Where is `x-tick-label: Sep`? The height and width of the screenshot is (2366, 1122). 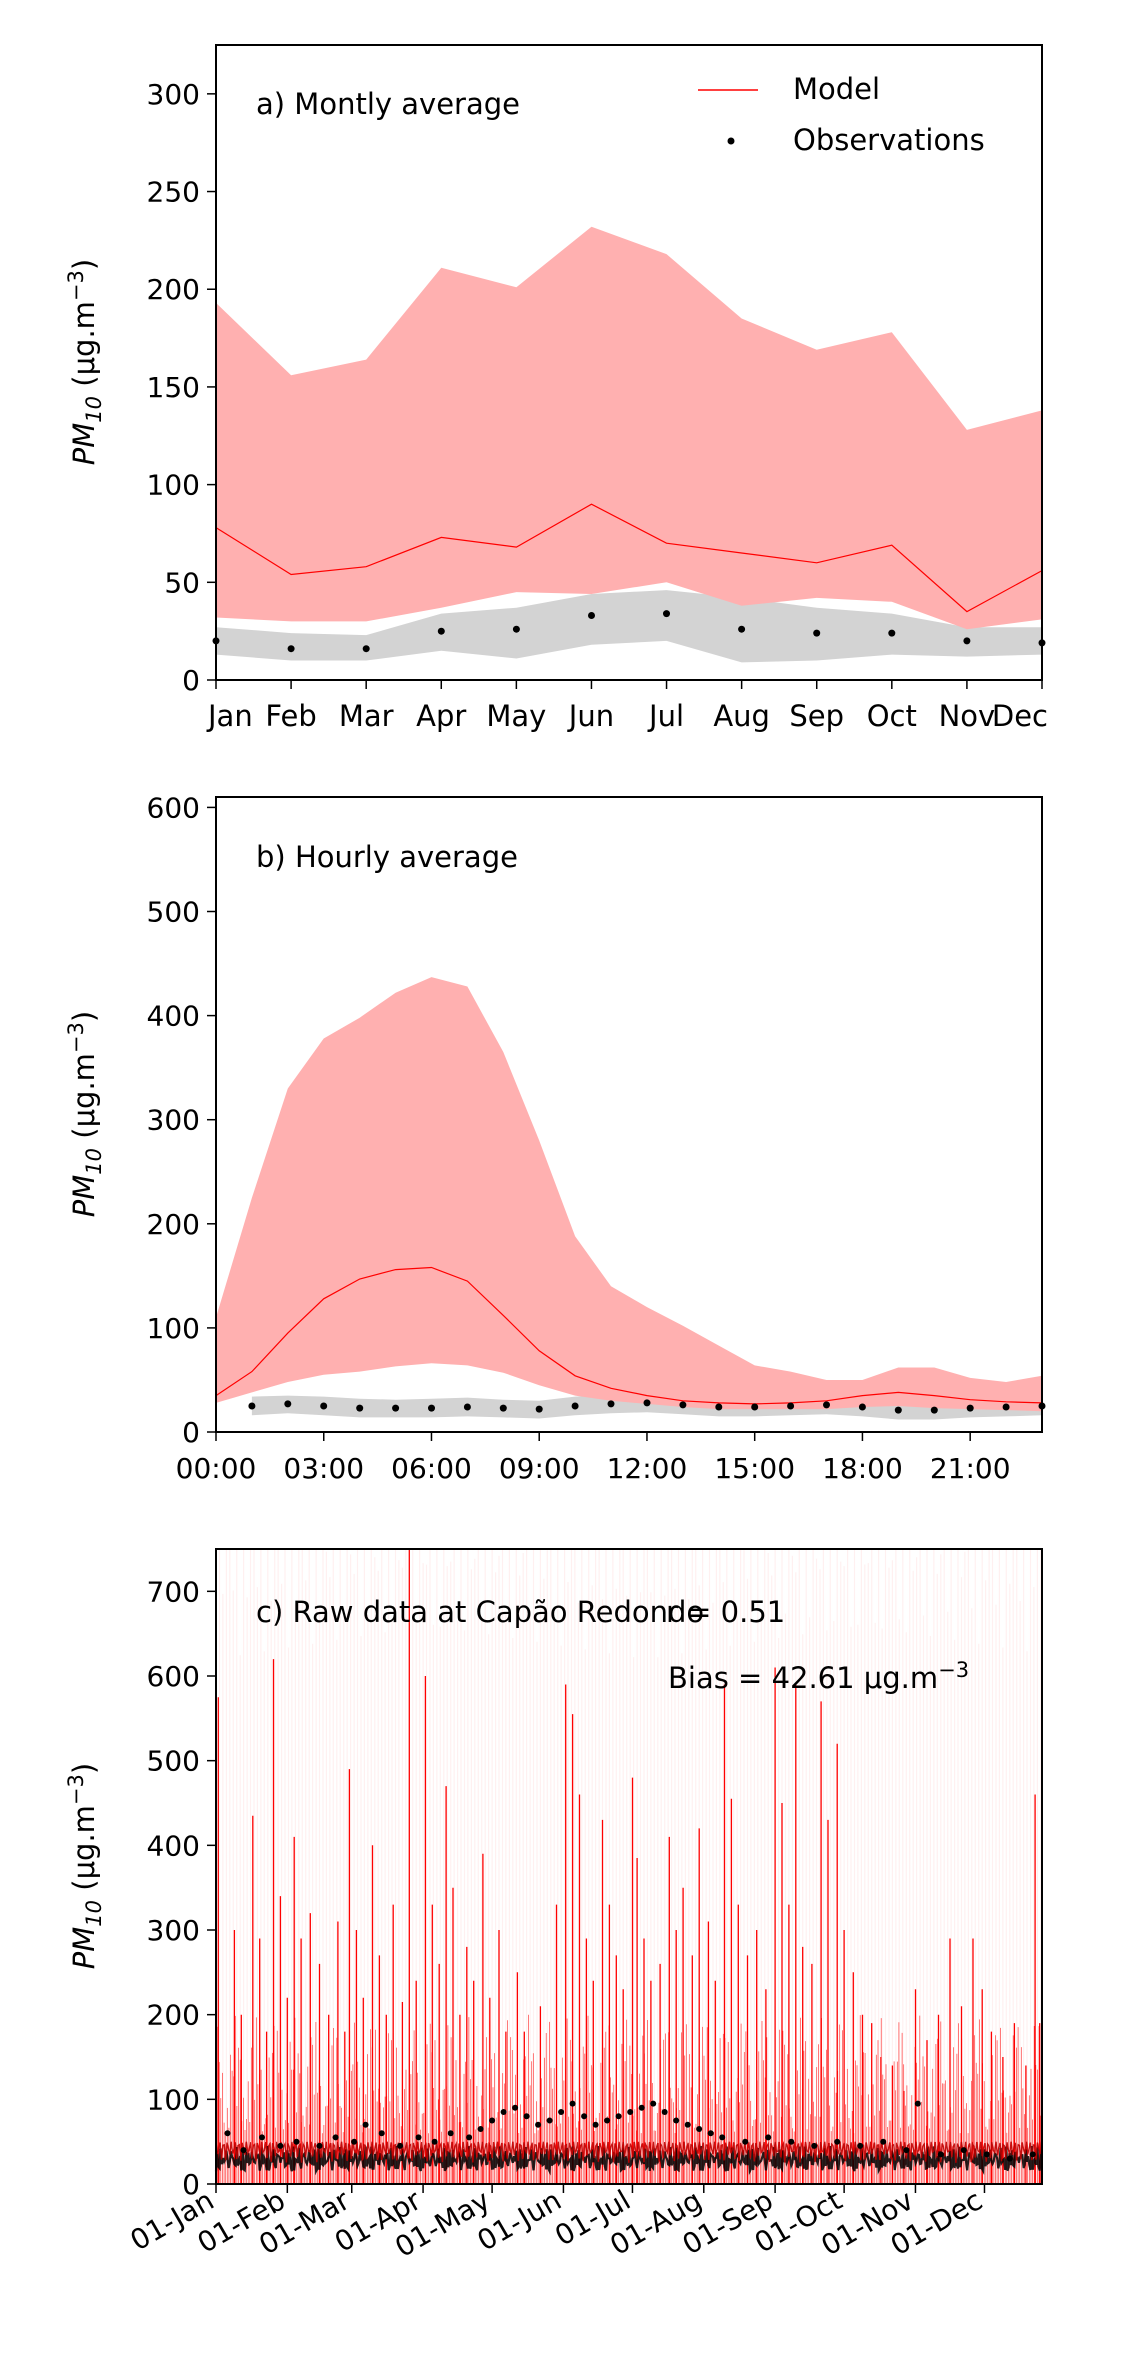
x-tick-label: Sep is located at coordinates (816, 716).